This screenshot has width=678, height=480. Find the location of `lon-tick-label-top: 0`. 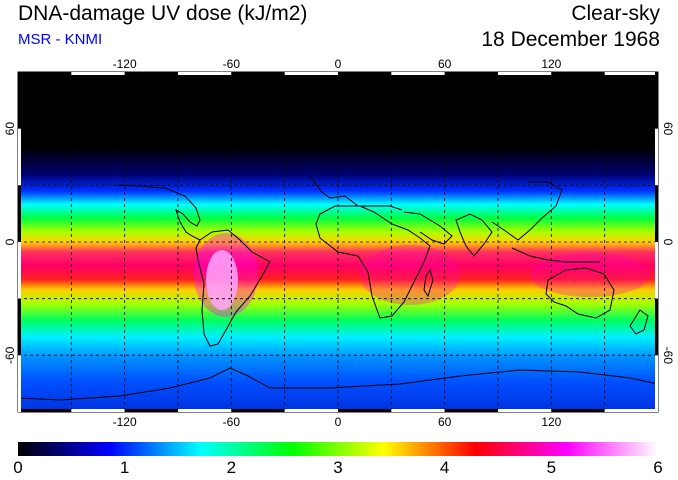

lon-tick-label-top: 0 is located at coordinates (338, 64).